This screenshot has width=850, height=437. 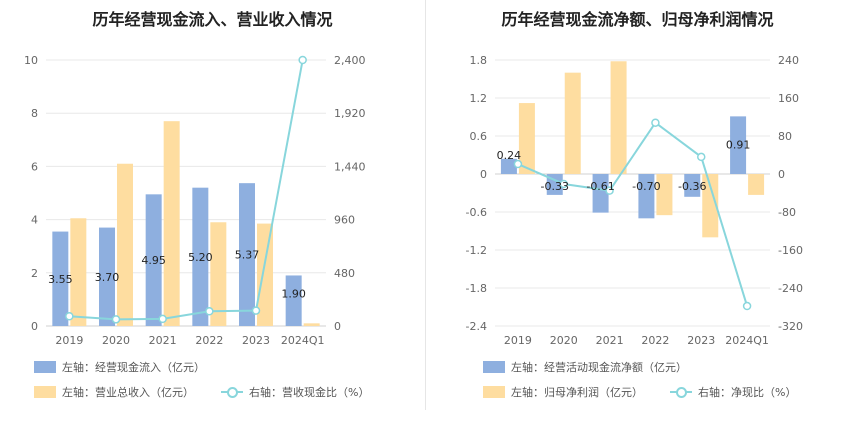 I want to click on x-tick-label: 2019, so click(x=69, y=340).